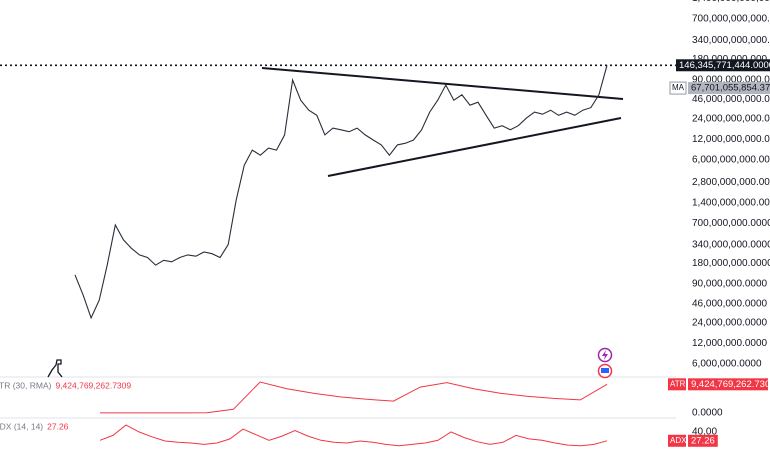  What do you see at coordinates (731, 139) in the screenshot?
I see `y-tick-label: 12,000,000,000.0000` at bounding box center [731, 139].